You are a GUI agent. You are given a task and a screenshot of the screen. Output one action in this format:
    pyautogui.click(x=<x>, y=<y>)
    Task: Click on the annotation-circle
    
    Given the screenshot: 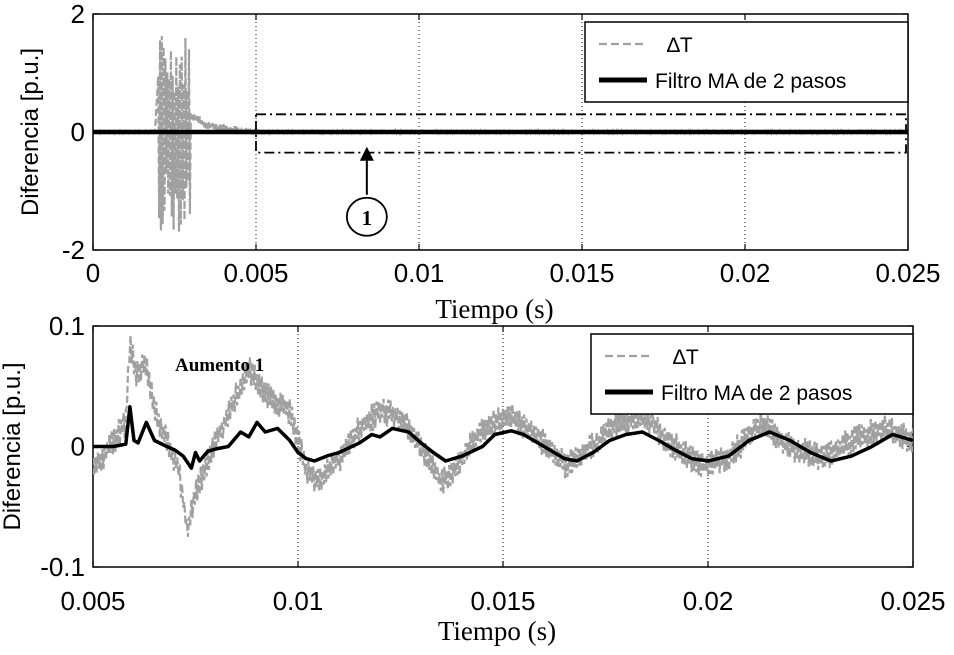 What is the action you would take?
    pyautogui.click(x=366, y=216)
    